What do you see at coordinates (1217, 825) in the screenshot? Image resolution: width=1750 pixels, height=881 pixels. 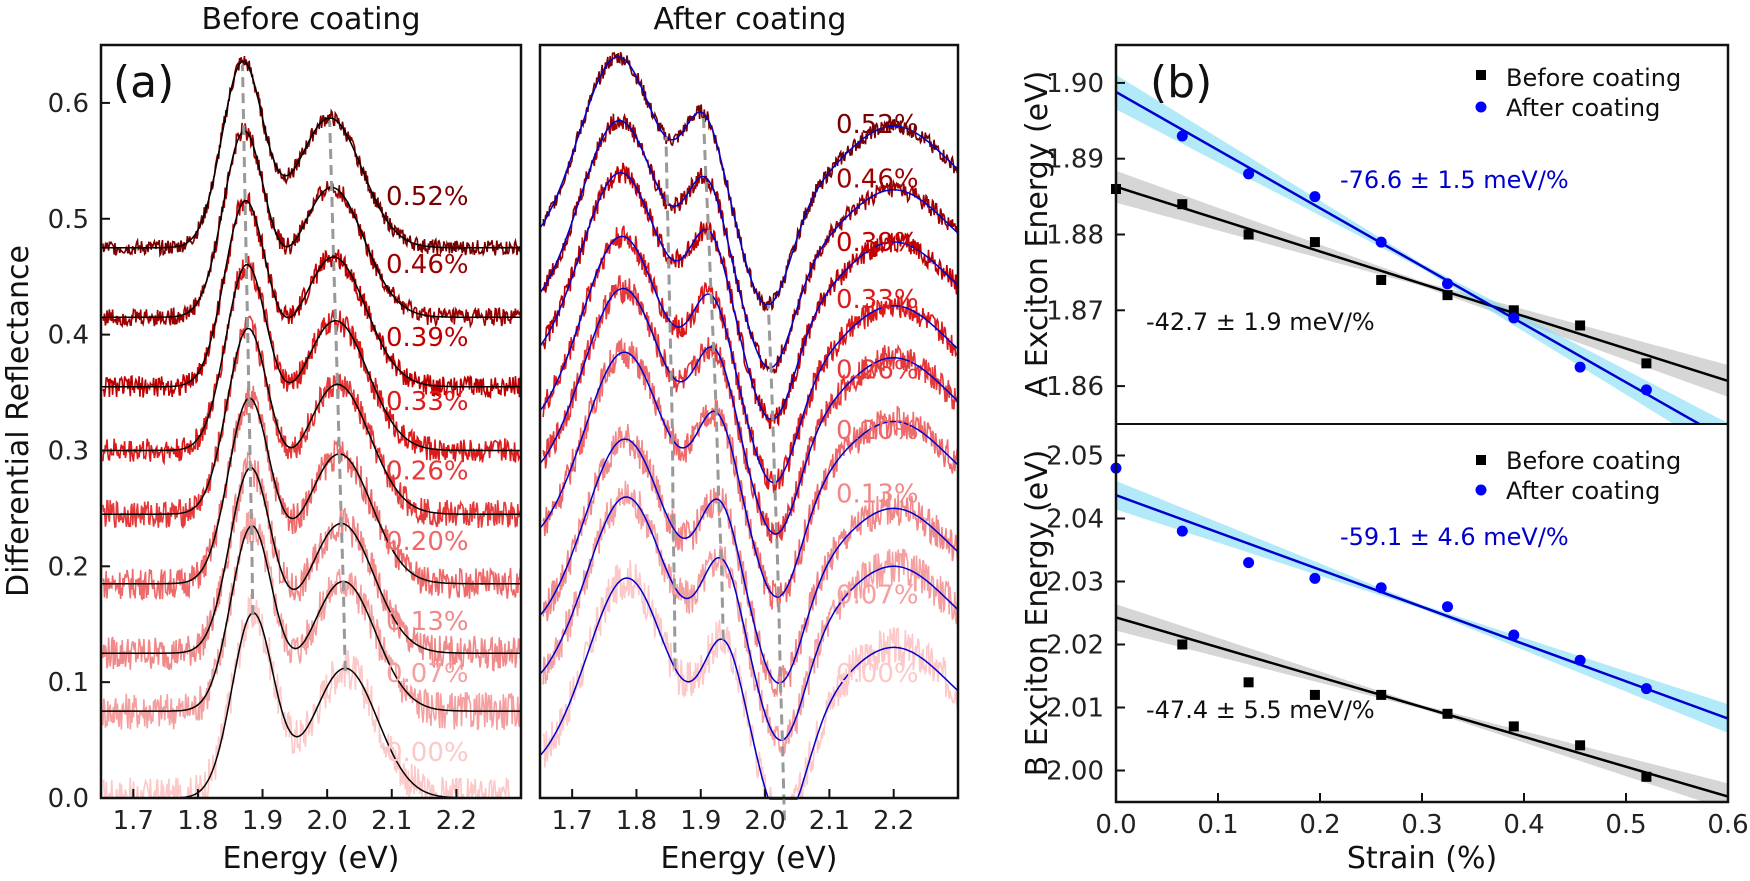 I see `x-tick-label: 0.1` at bounding box center [1217, 825].